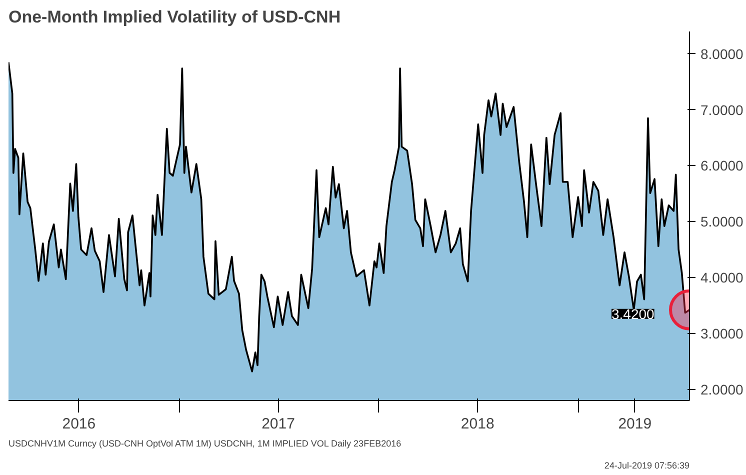  What do you see at coordinates (635, 424) in the screenshot?
I see `x-tick-label: 2019` at bounding box center [635, 424].